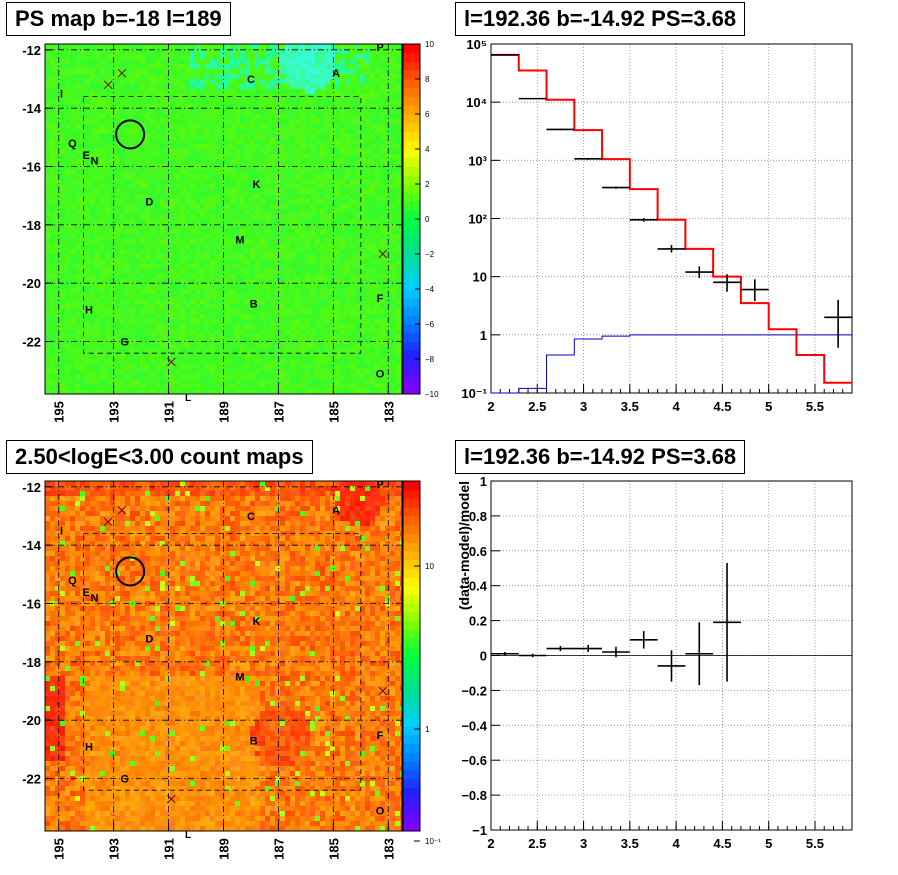 The height and width of the screenshot is (875, 898). What do you see at coordinates (480, 277) in the screenshot?
I see `spec-ytick-label: 10` at bounding box center [480, 277].